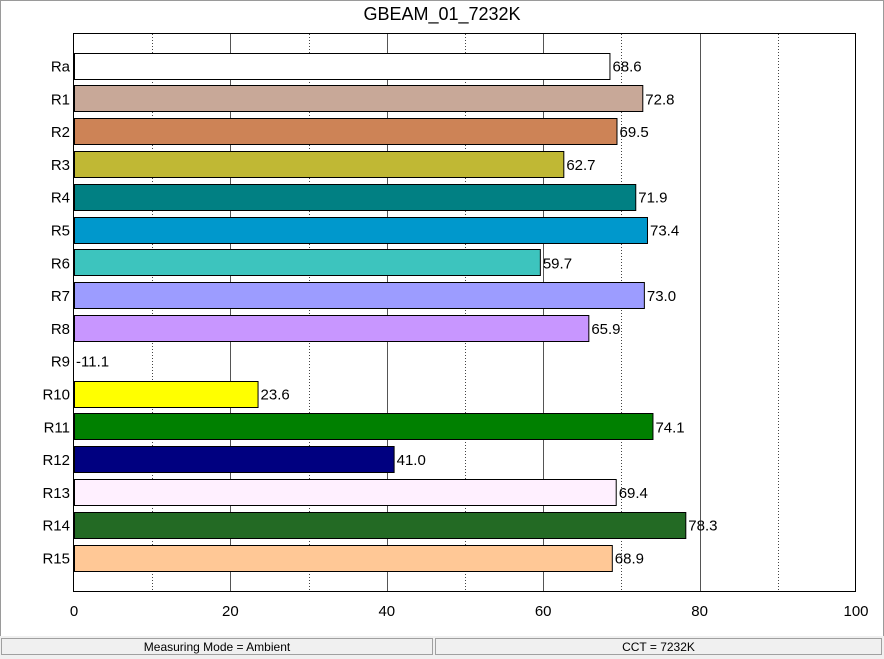 This screenshot has height=659, width=884. Describe the element at coordinates (60, 263) in the screenshot. I see `category-label-r6: R6` at that location.